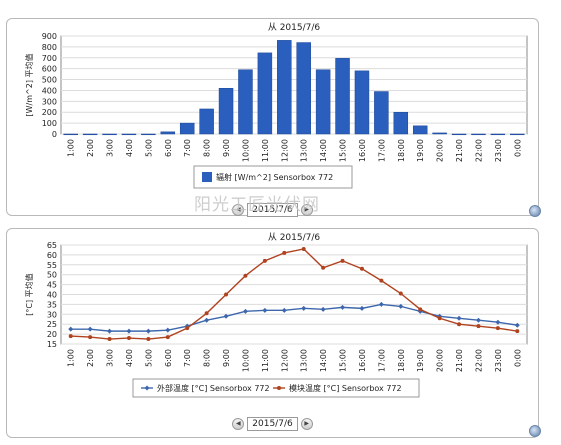 The width and height of the screenshot is (561, 445). Describe the element at coordinates (226, 358) in the screenshot. I see `x-tick-label: 9:00` at that location.